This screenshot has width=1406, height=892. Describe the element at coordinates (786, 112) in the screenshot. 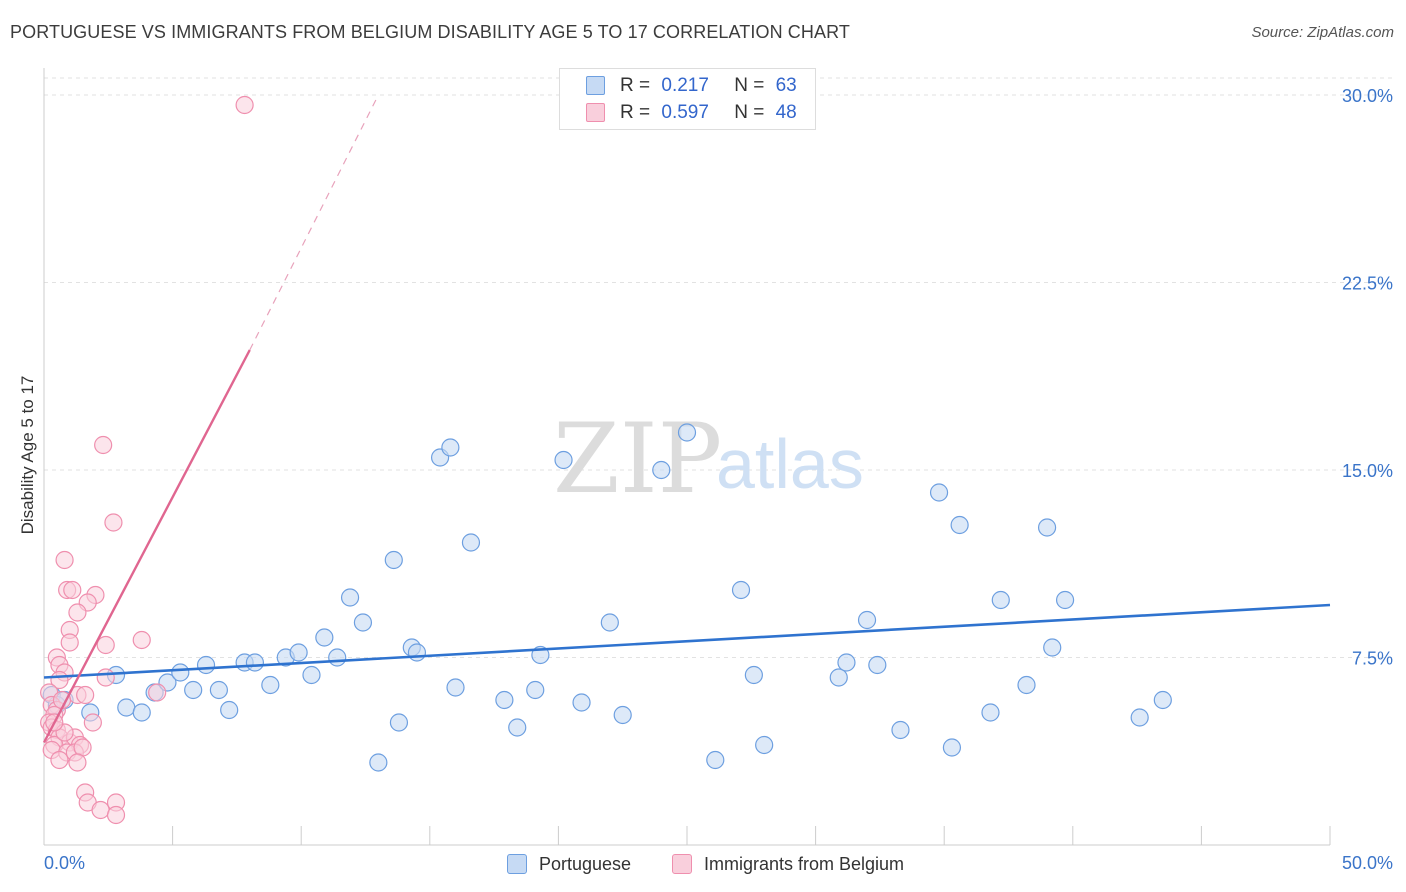

I see `legend-n-value: 48` at that location.